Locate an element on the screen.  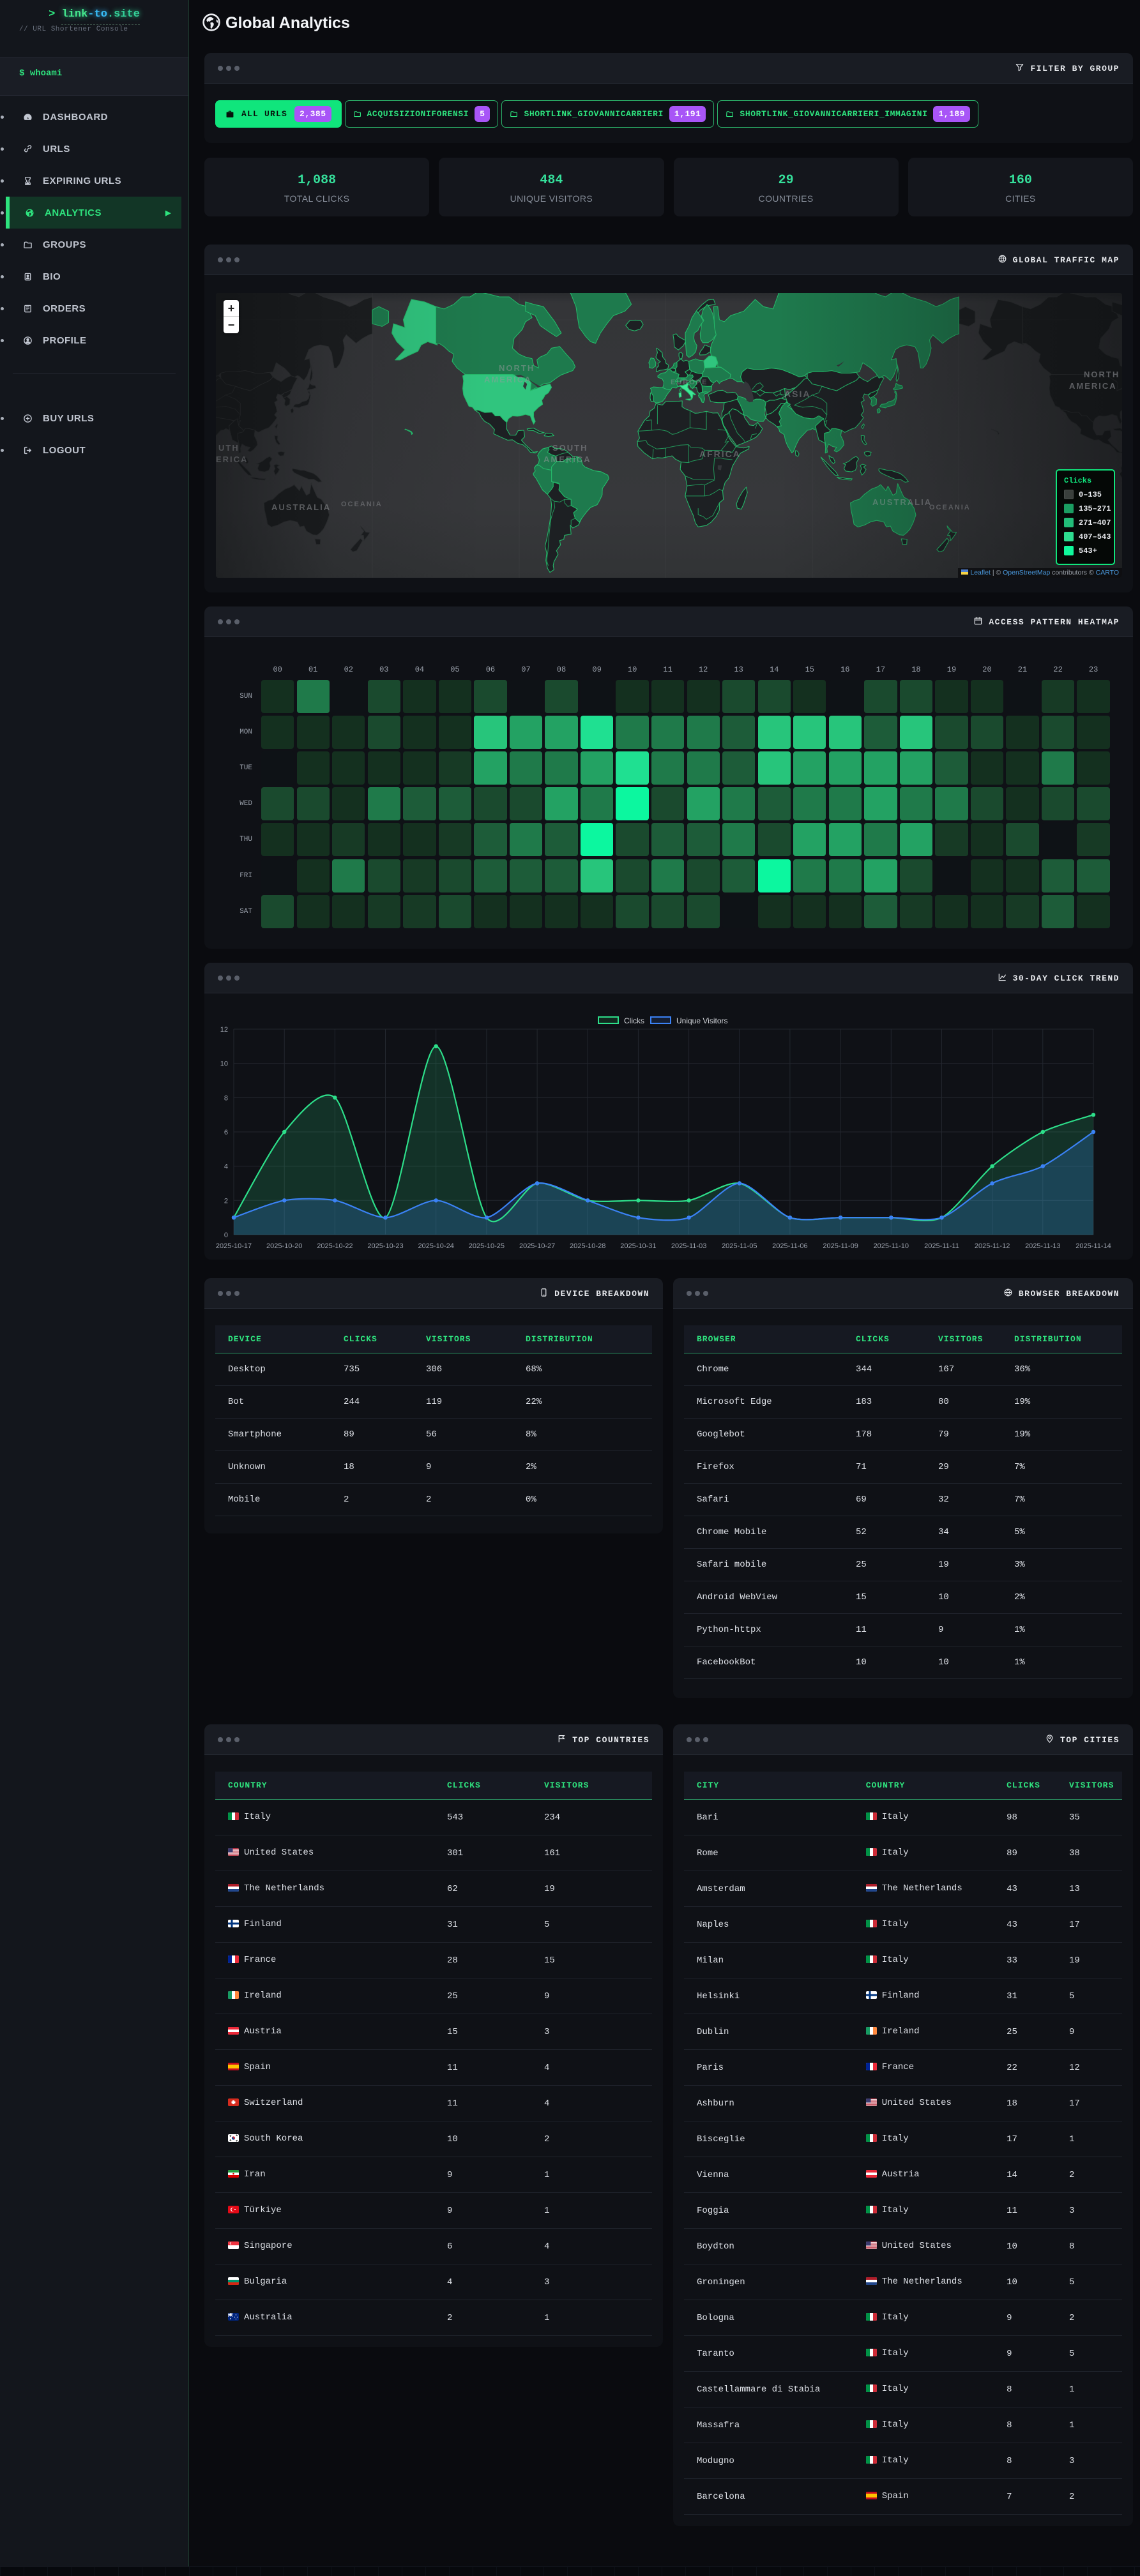
svg-text: 2025-11-11 is located at coordinates (941, 1246).